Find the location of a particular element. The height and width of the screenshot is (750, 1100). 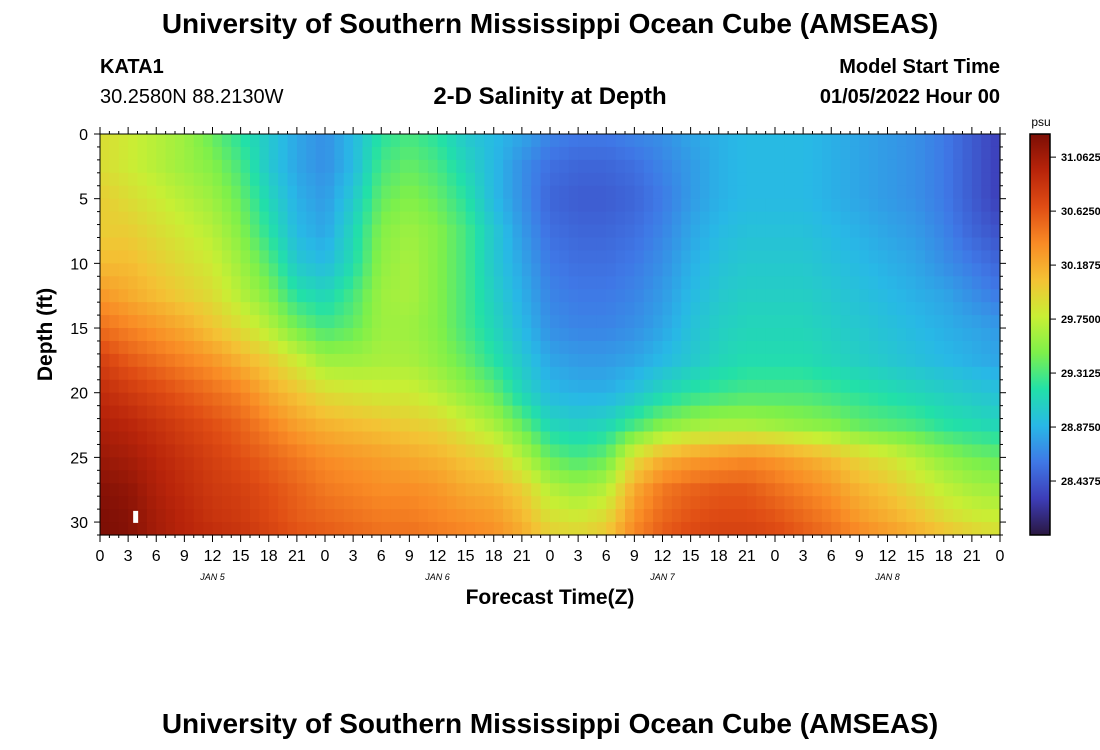

x-tick-label: 9 is located at coordinates (859, 556).